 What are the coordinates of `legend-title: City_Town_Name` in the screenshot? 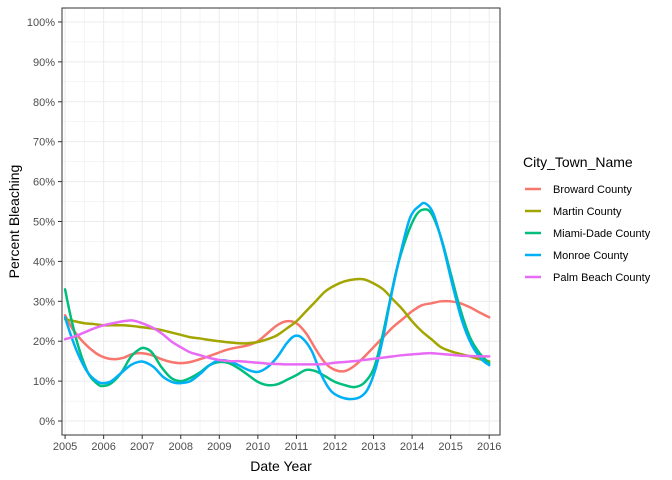 It's located at (578, 162).